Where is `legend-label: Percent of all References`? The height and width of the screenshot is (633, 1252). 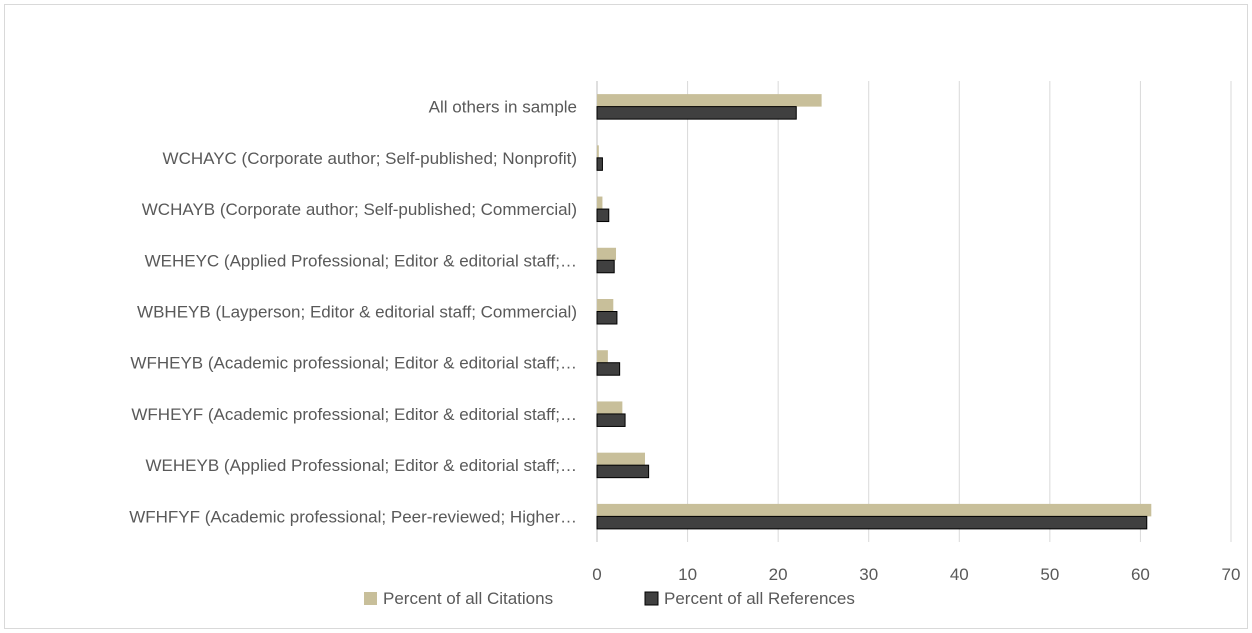
legend-label: Percent of all References is located at coordinates (759, 598).